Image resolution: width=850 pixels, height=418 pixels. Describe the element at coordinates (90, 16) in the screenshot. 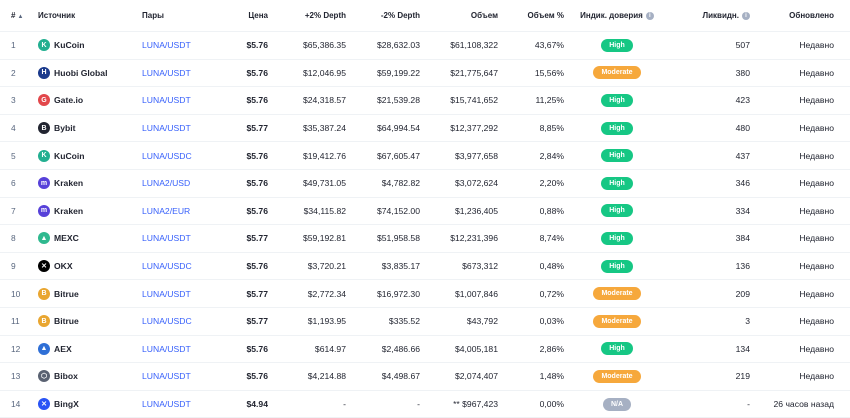

I see `header-source: Источник` at that location.